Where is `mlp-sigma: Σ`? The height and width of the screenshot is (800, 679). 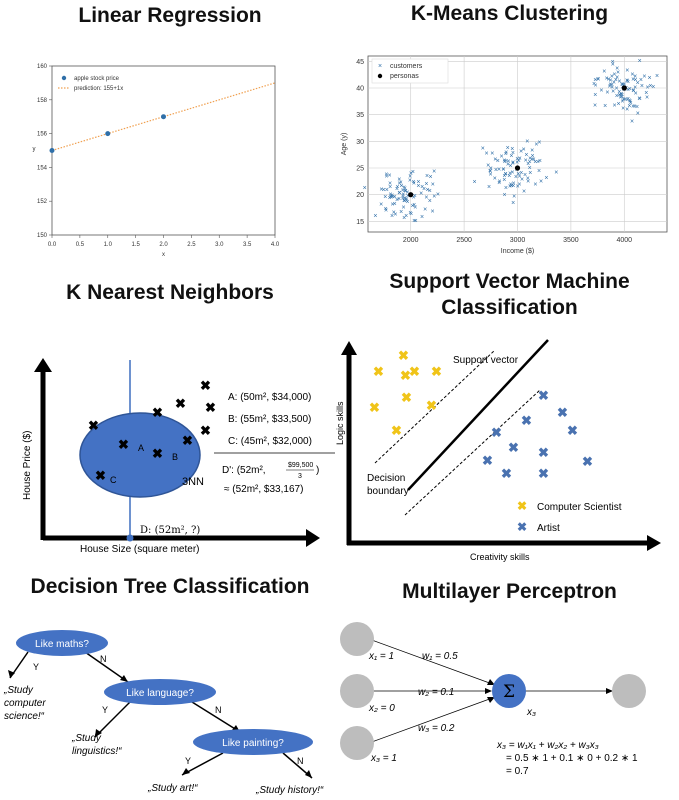 mlp-sigma: Σ is located at coordinates (509, 692).